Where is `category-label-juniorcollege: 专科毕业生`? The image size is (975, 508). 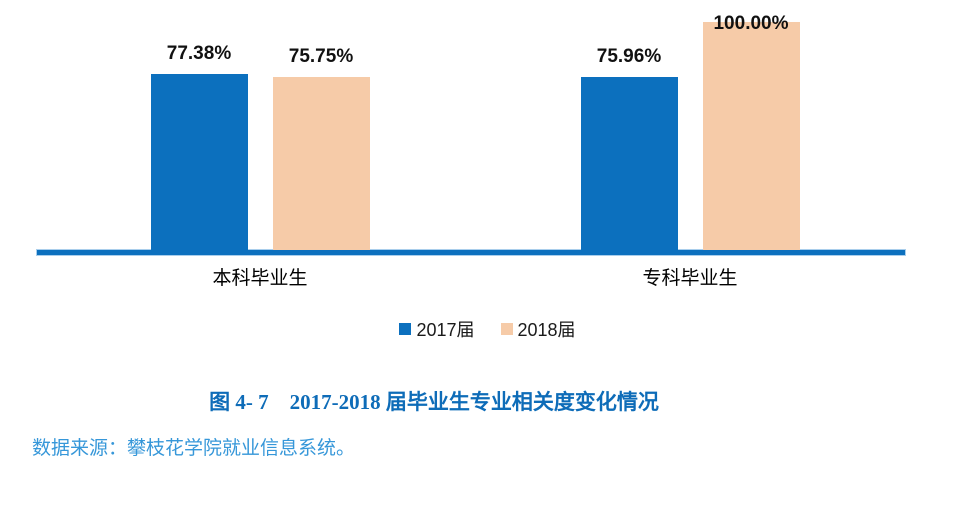
category-label-juniorcollege: 专科毕业生 is located at coordinates (690, 278).